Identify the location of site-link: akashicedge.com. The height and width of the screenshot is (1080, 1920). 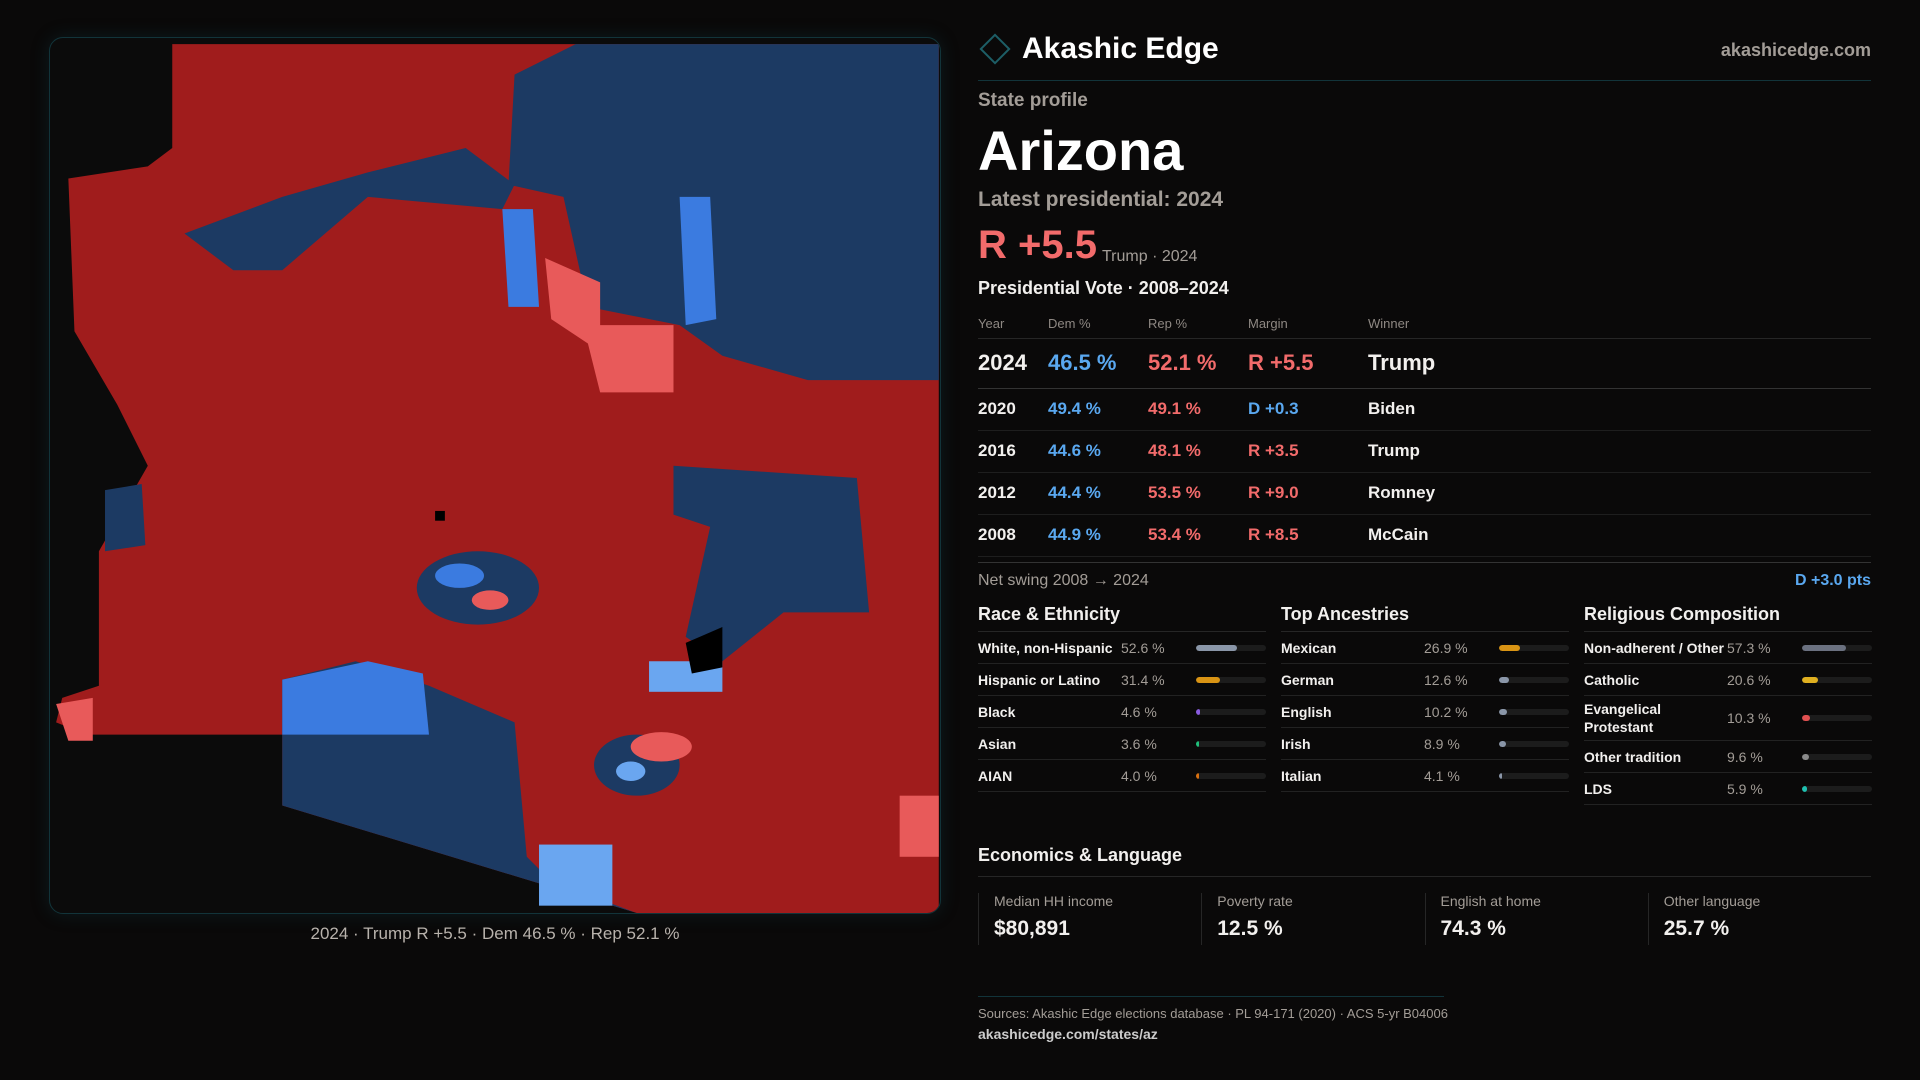
(1795, 50).